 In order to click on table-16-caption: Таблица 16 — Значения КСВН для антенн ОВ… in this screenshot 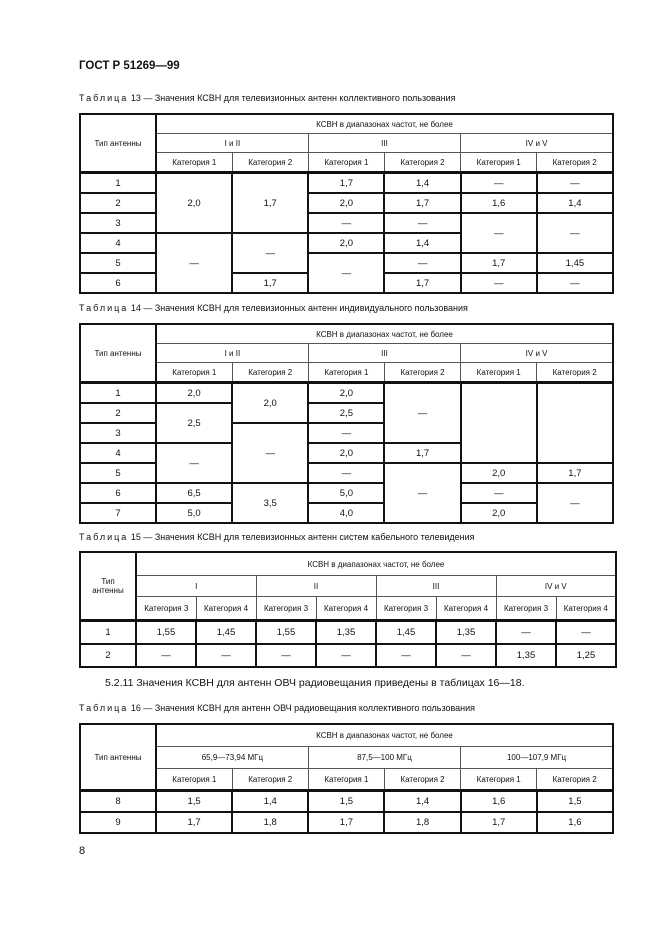, I will do `click(277, 708)`.